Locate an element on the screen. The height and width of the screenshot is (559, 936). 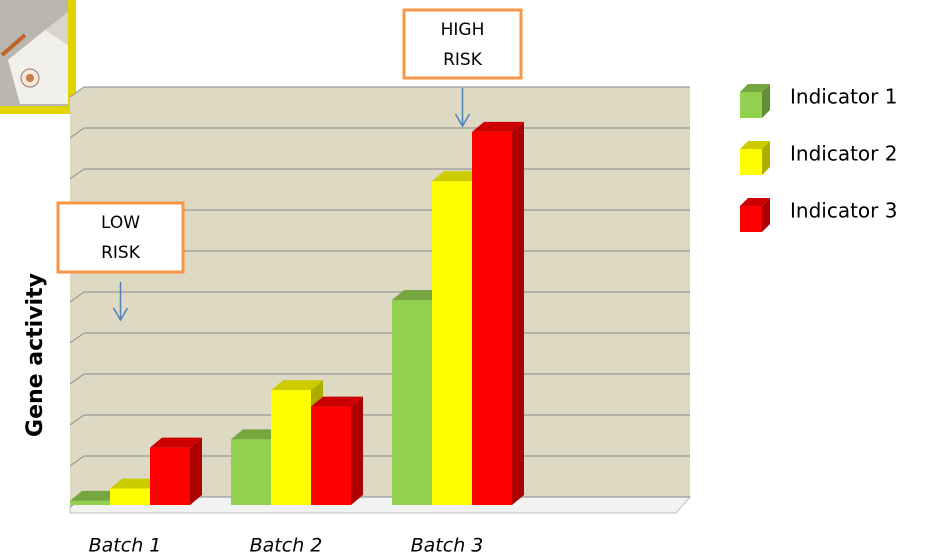
legend-label: Indicator 1 is located at coordinates (843, 97).